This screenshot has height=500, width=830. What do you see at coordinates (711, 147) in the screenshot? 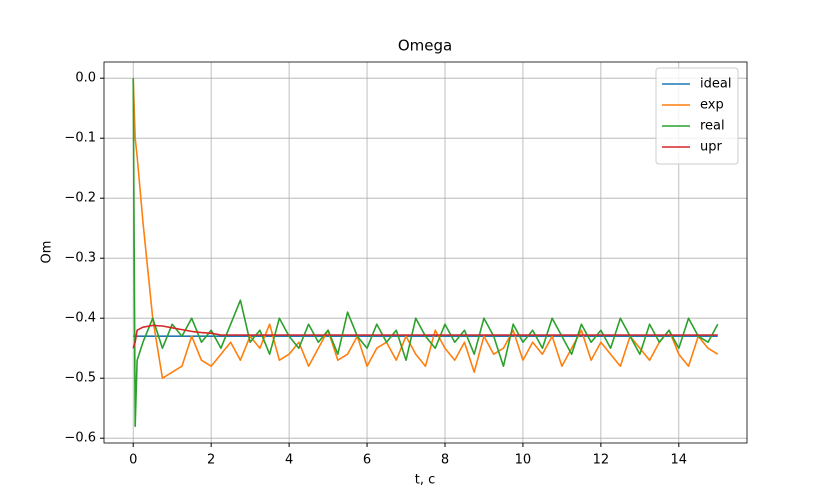
I see `legend-label: upr` at bounding box center [711, 147].